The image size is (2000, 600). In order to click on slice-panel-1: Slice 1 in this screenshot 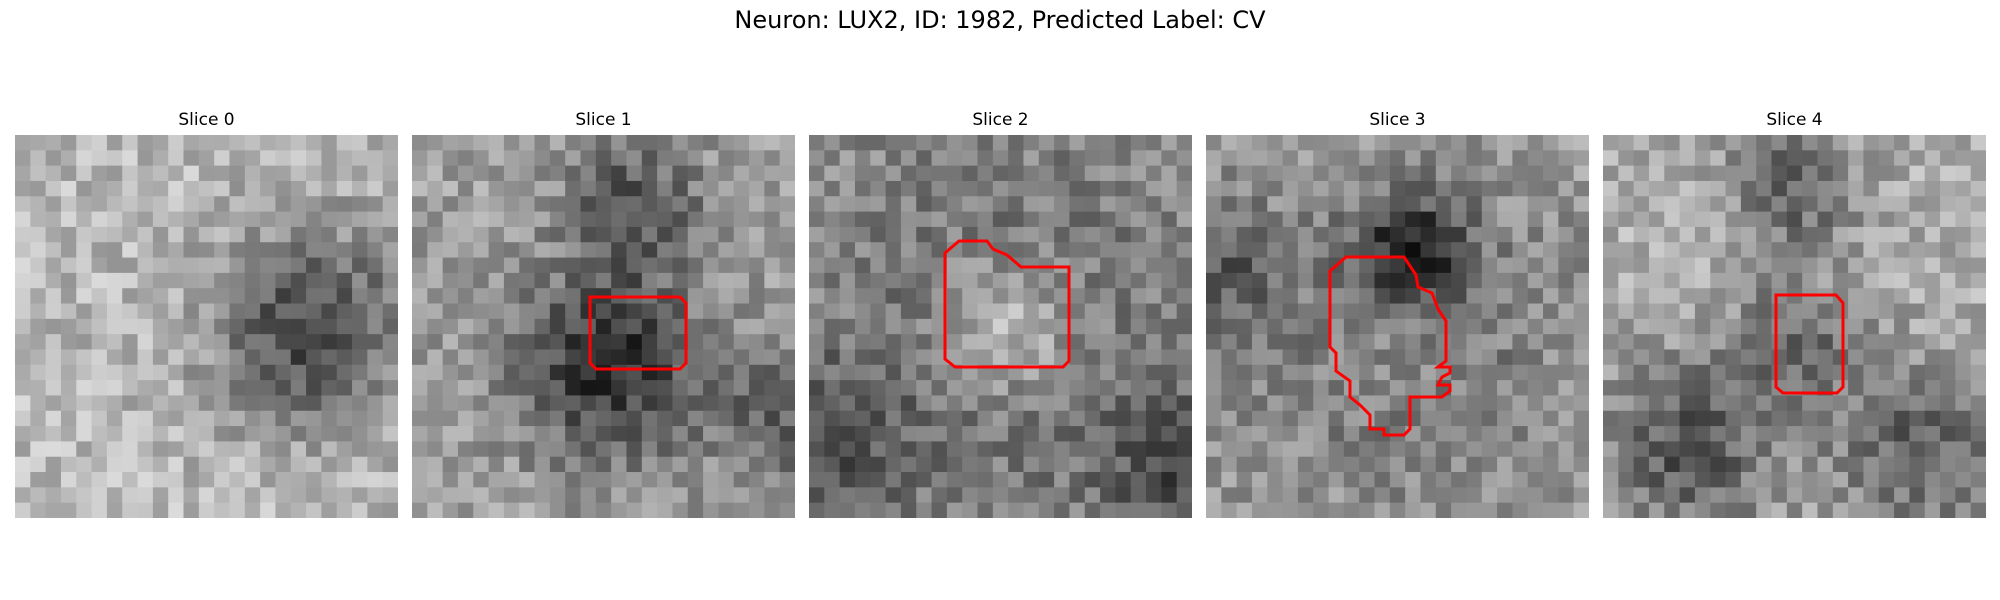, I will do `click(603, 313)`.